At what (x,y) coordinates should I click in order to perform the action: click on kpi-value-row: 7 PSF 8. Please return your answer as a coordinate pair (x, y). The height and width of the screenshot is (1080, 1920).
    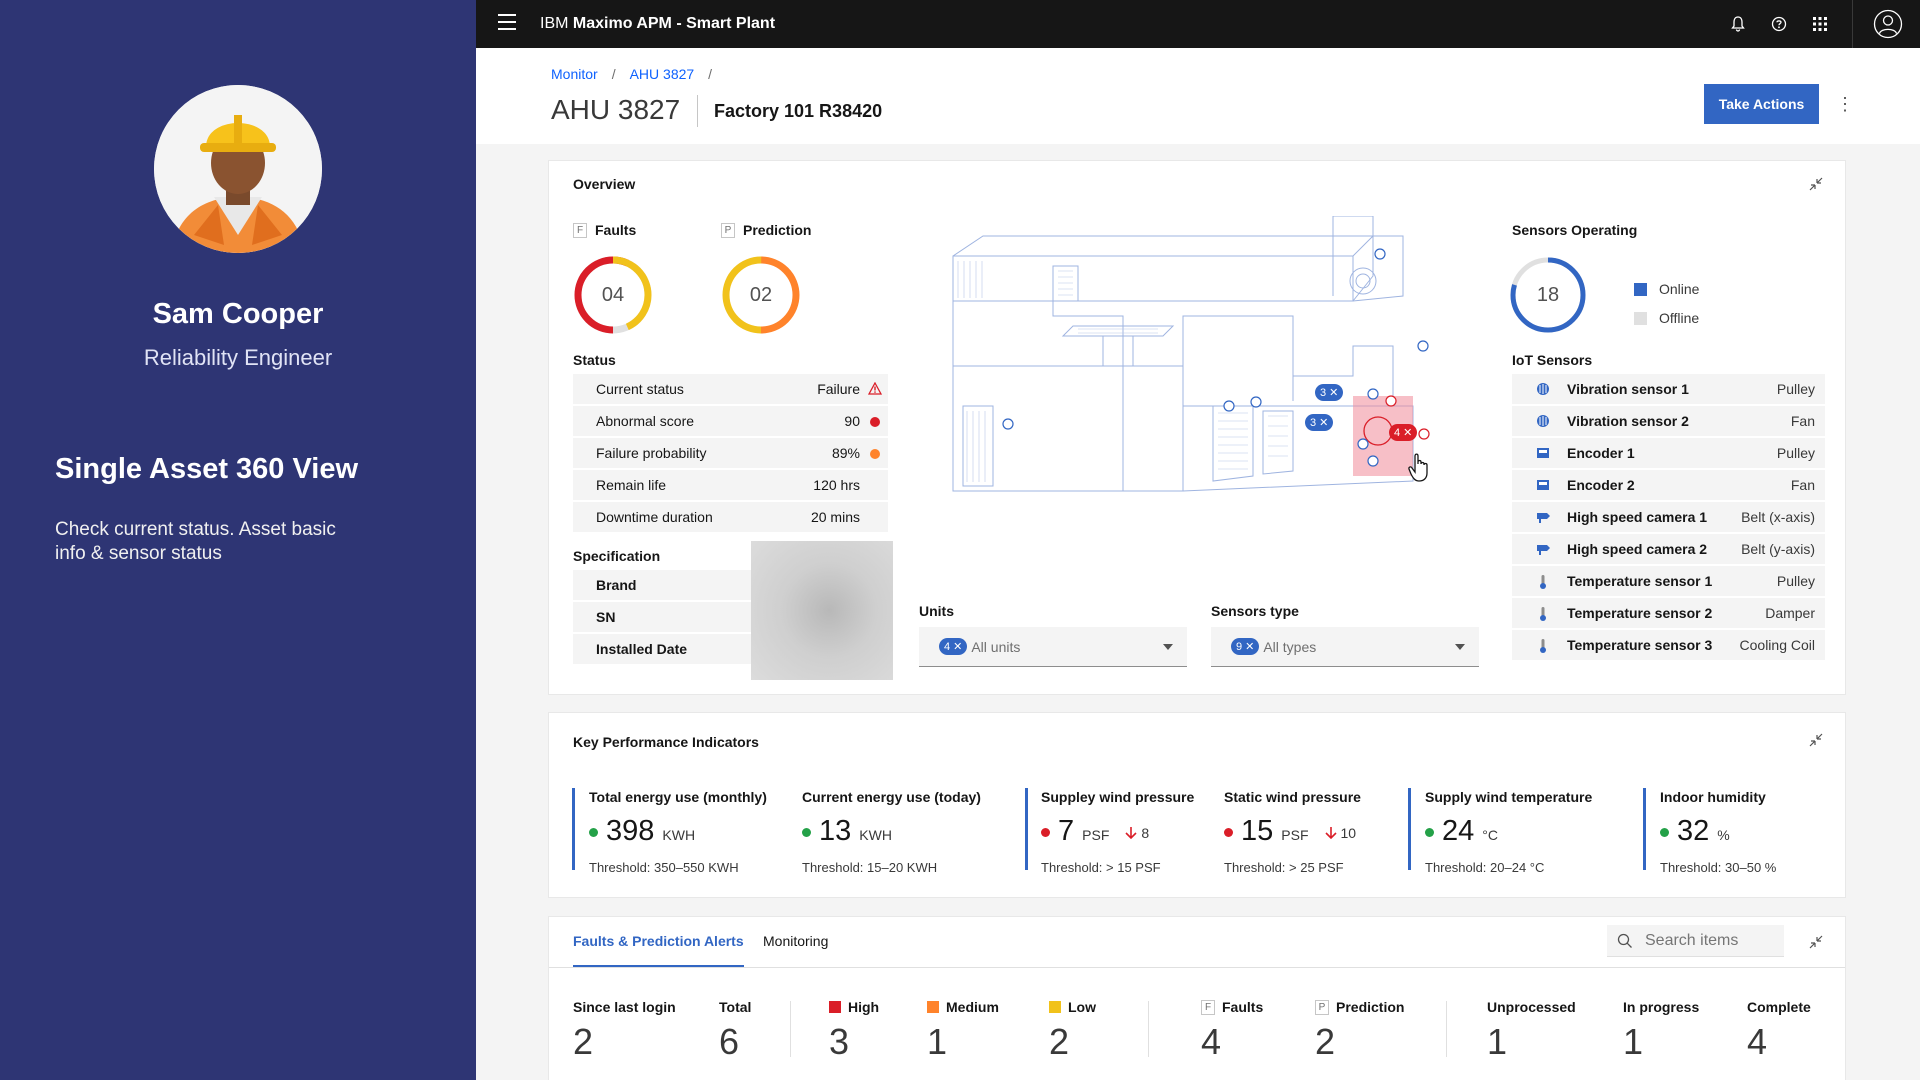
    Looking at the image, I should click on (1117, 831).